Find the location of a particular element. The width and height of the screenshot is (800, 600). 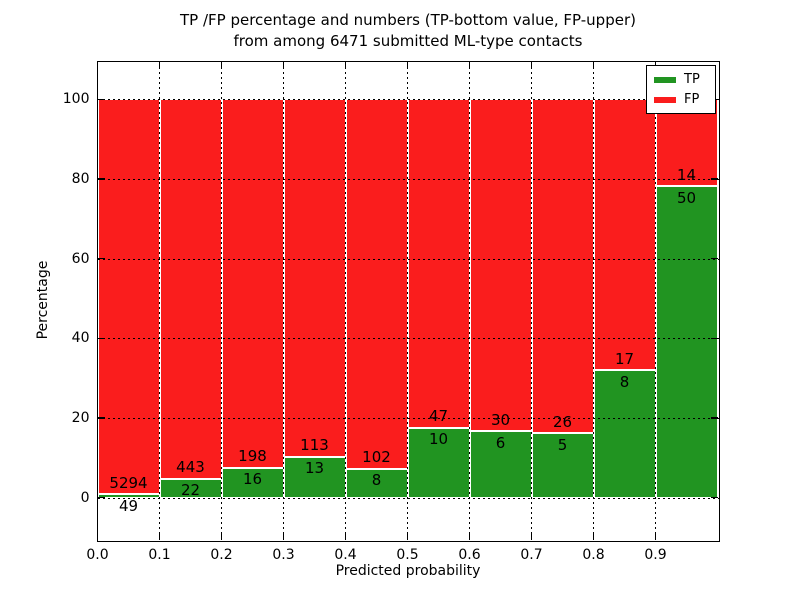

tick-label-x: 0.6 is located at coordinates (469, 554).